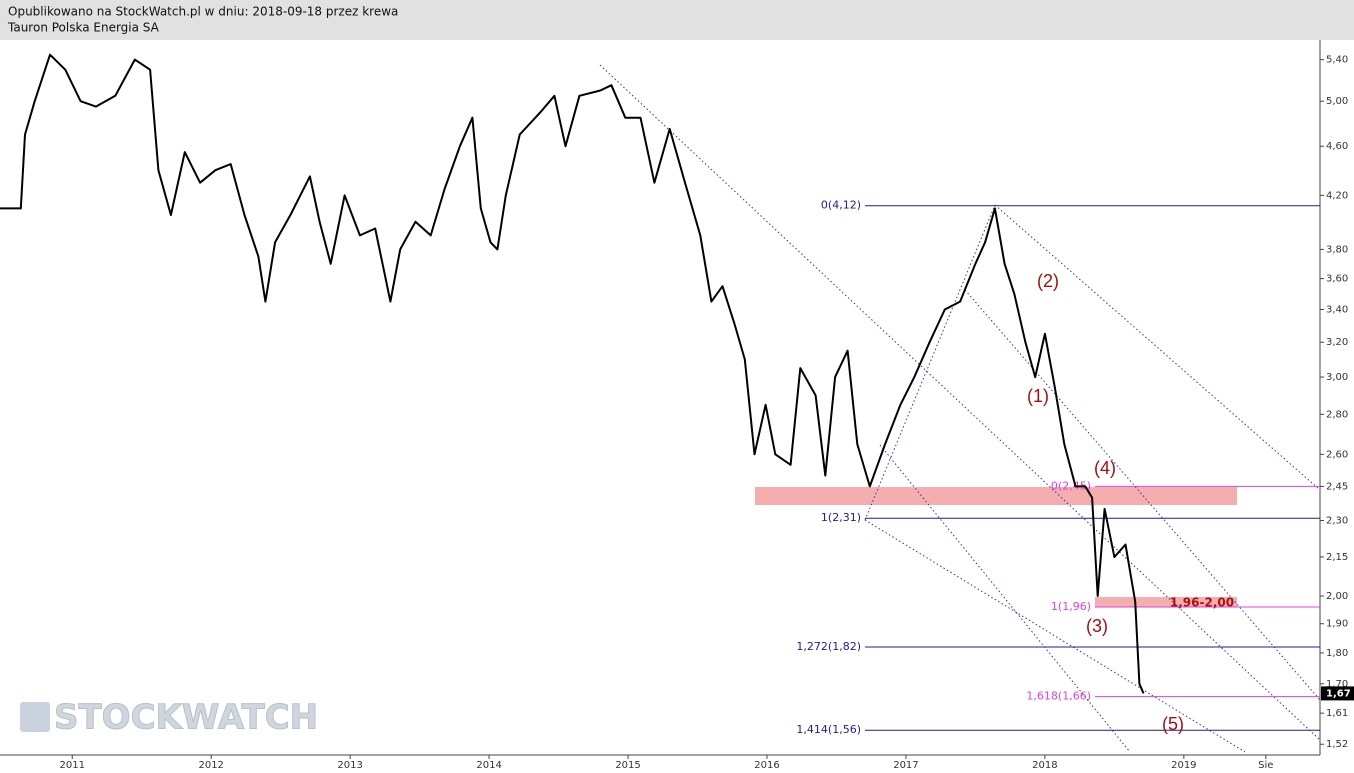  Describe the element at coordinates (1337, 195) in the screenshot. I see `y-tick-label: 4,20` at that location.